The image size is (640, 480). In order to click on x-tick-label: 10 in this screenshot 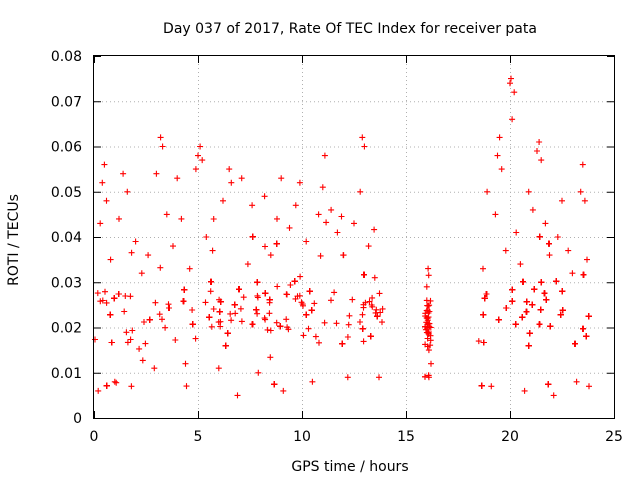, I will do `click(302, 437)`.